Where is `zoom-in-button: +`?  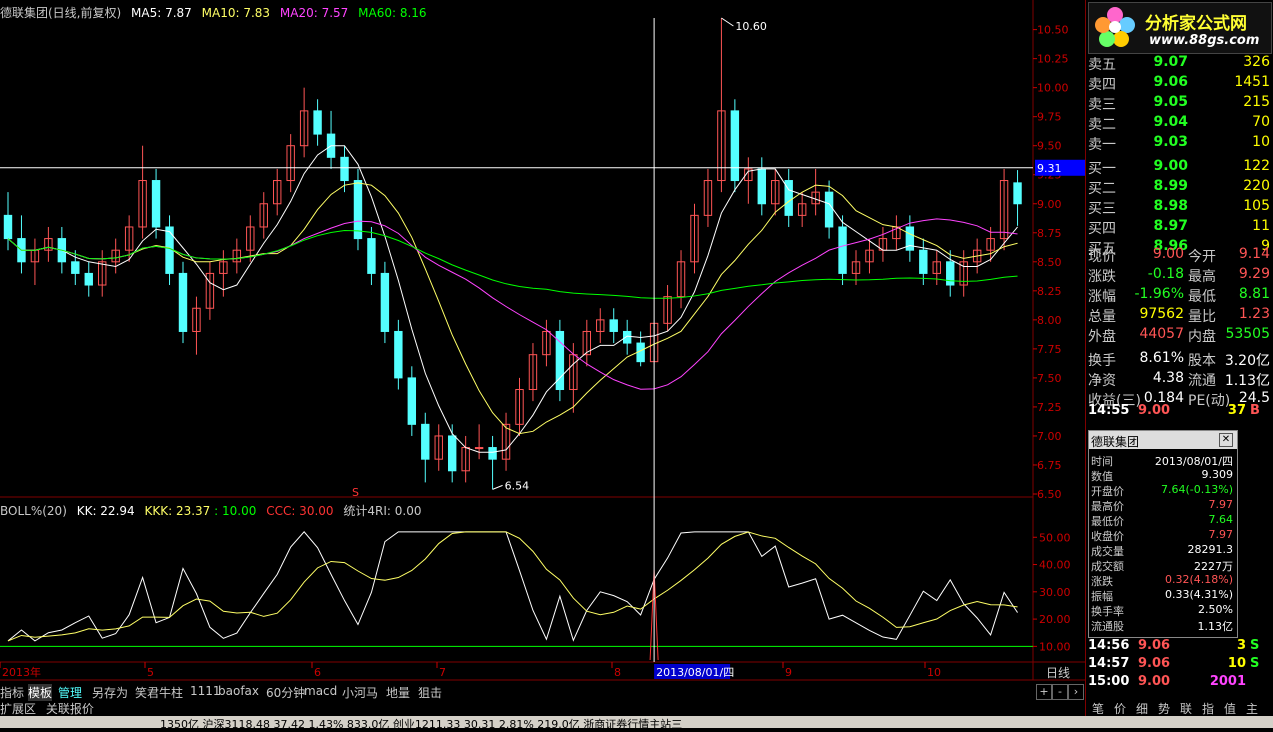 zoom-in-button: + is located at coordinates (1044, 692).